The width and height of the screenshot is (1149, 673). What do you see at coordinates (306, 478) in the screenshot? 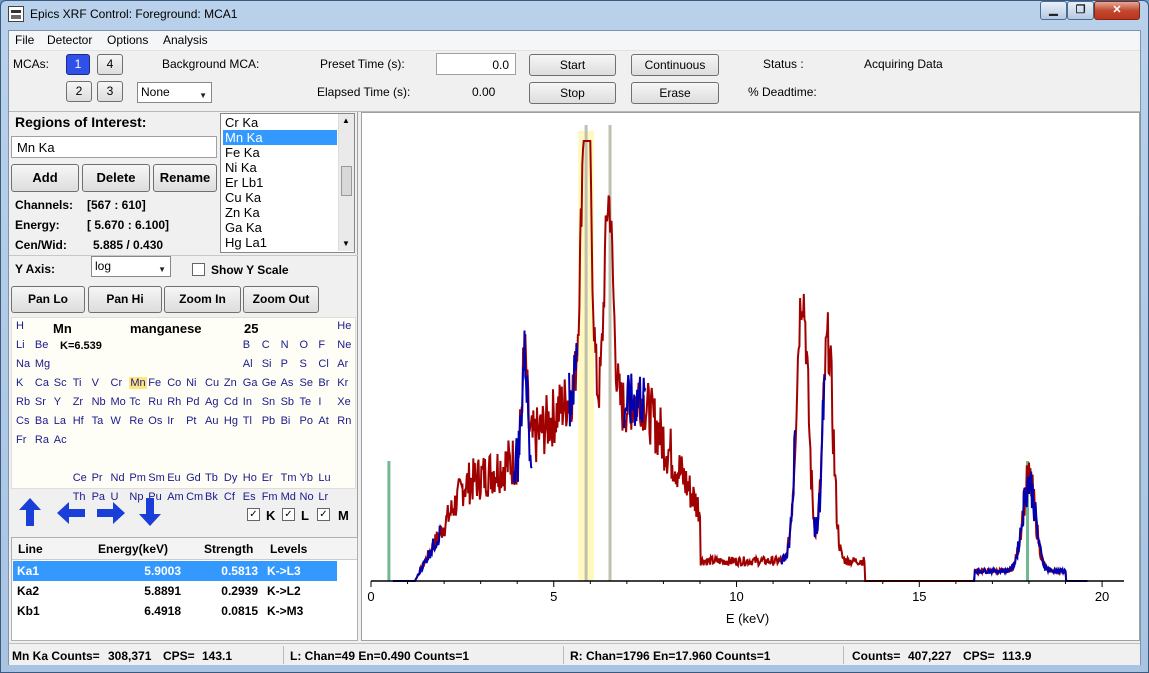
I see `element-yb: Yb` at bounding box center [306, 478].